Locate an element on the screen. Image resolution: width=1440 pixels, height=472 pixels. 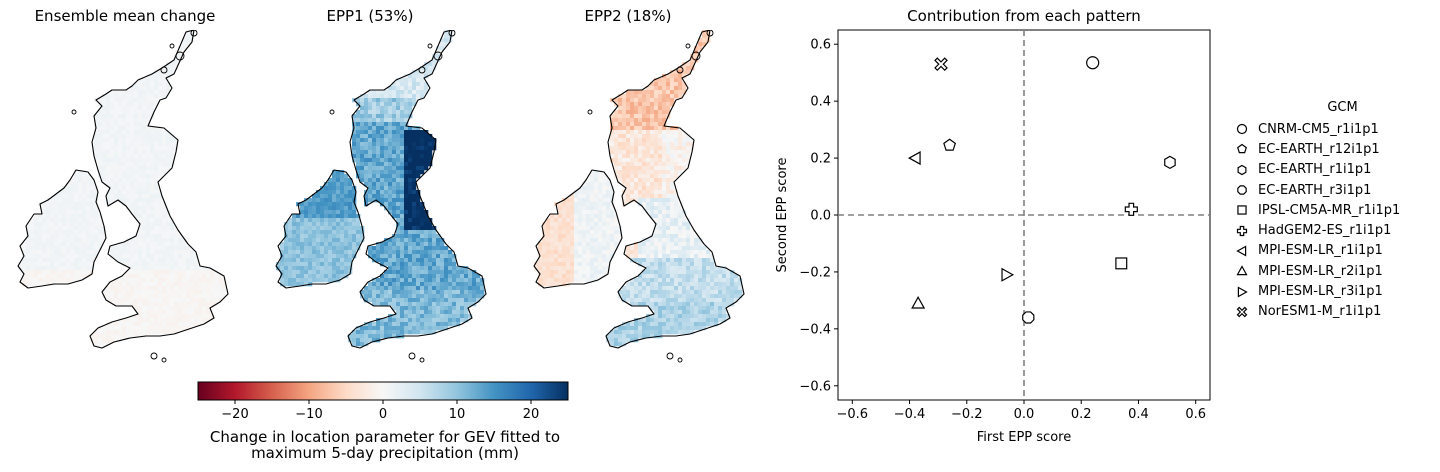
y-tick-label: −0.2 is located at coordinates (815, 272).